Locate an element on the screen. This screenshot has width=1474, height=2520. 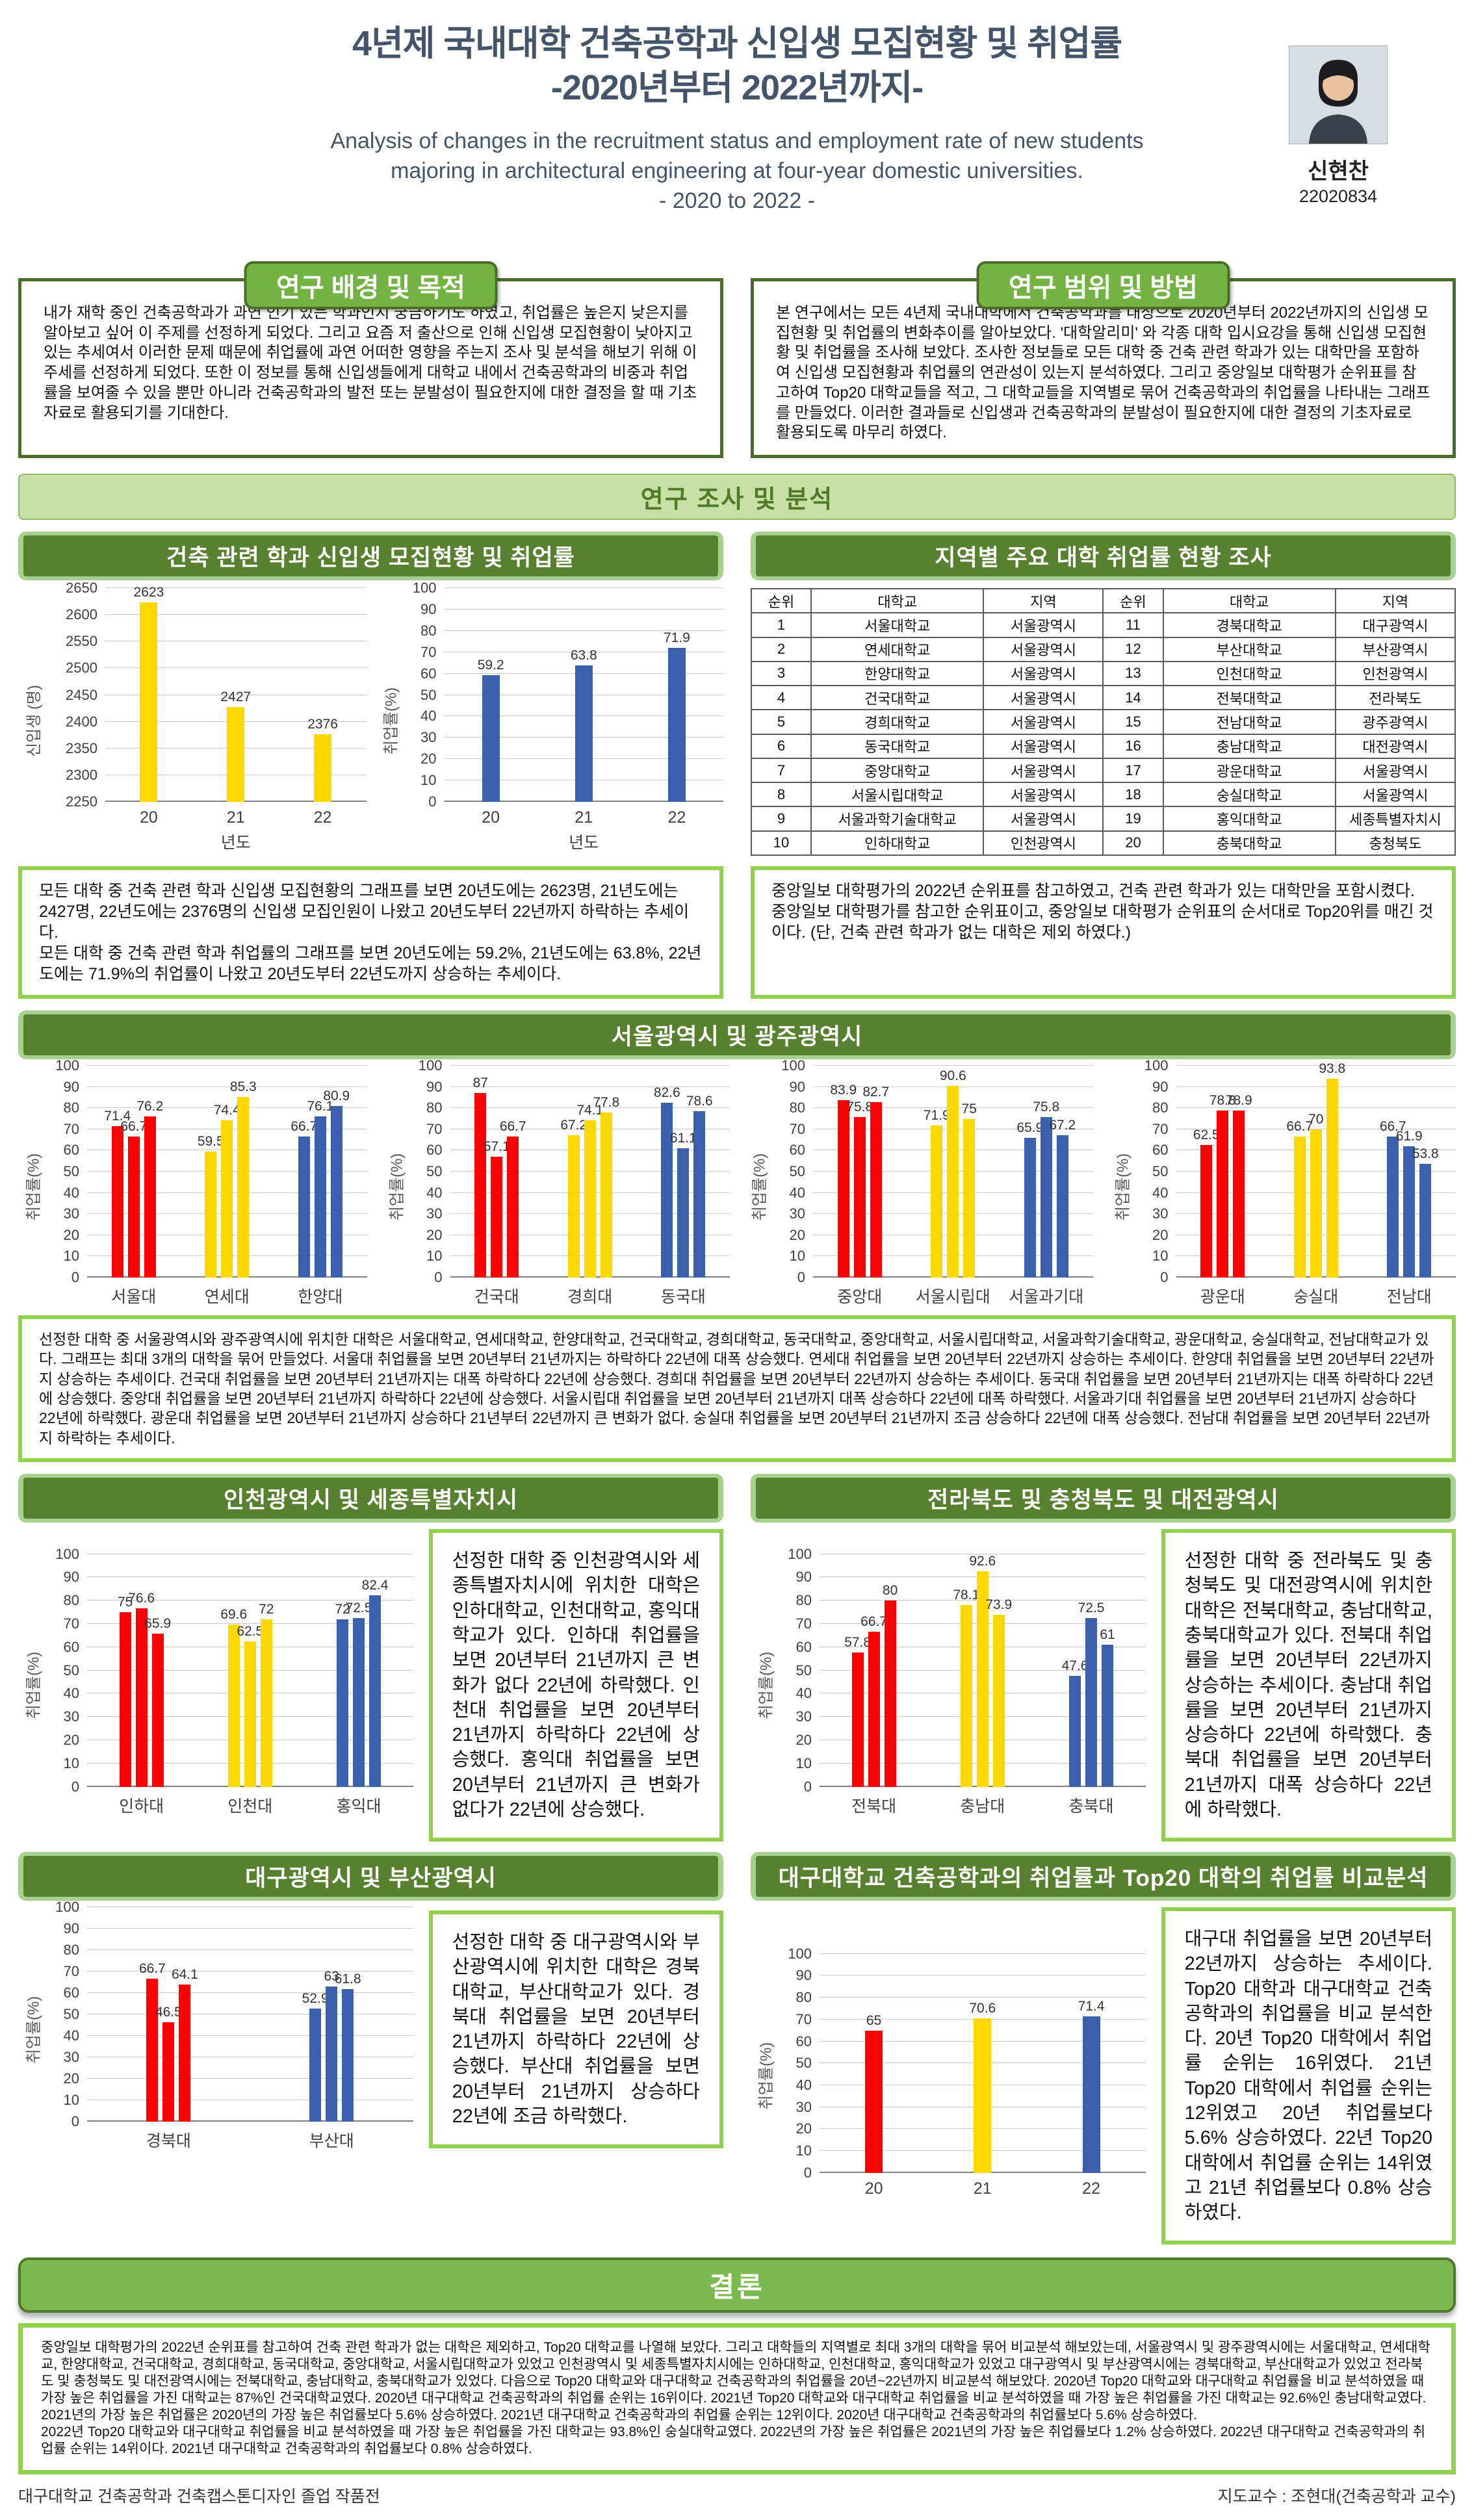
bar-slot: 72 is located at coordinates (343, 1670).